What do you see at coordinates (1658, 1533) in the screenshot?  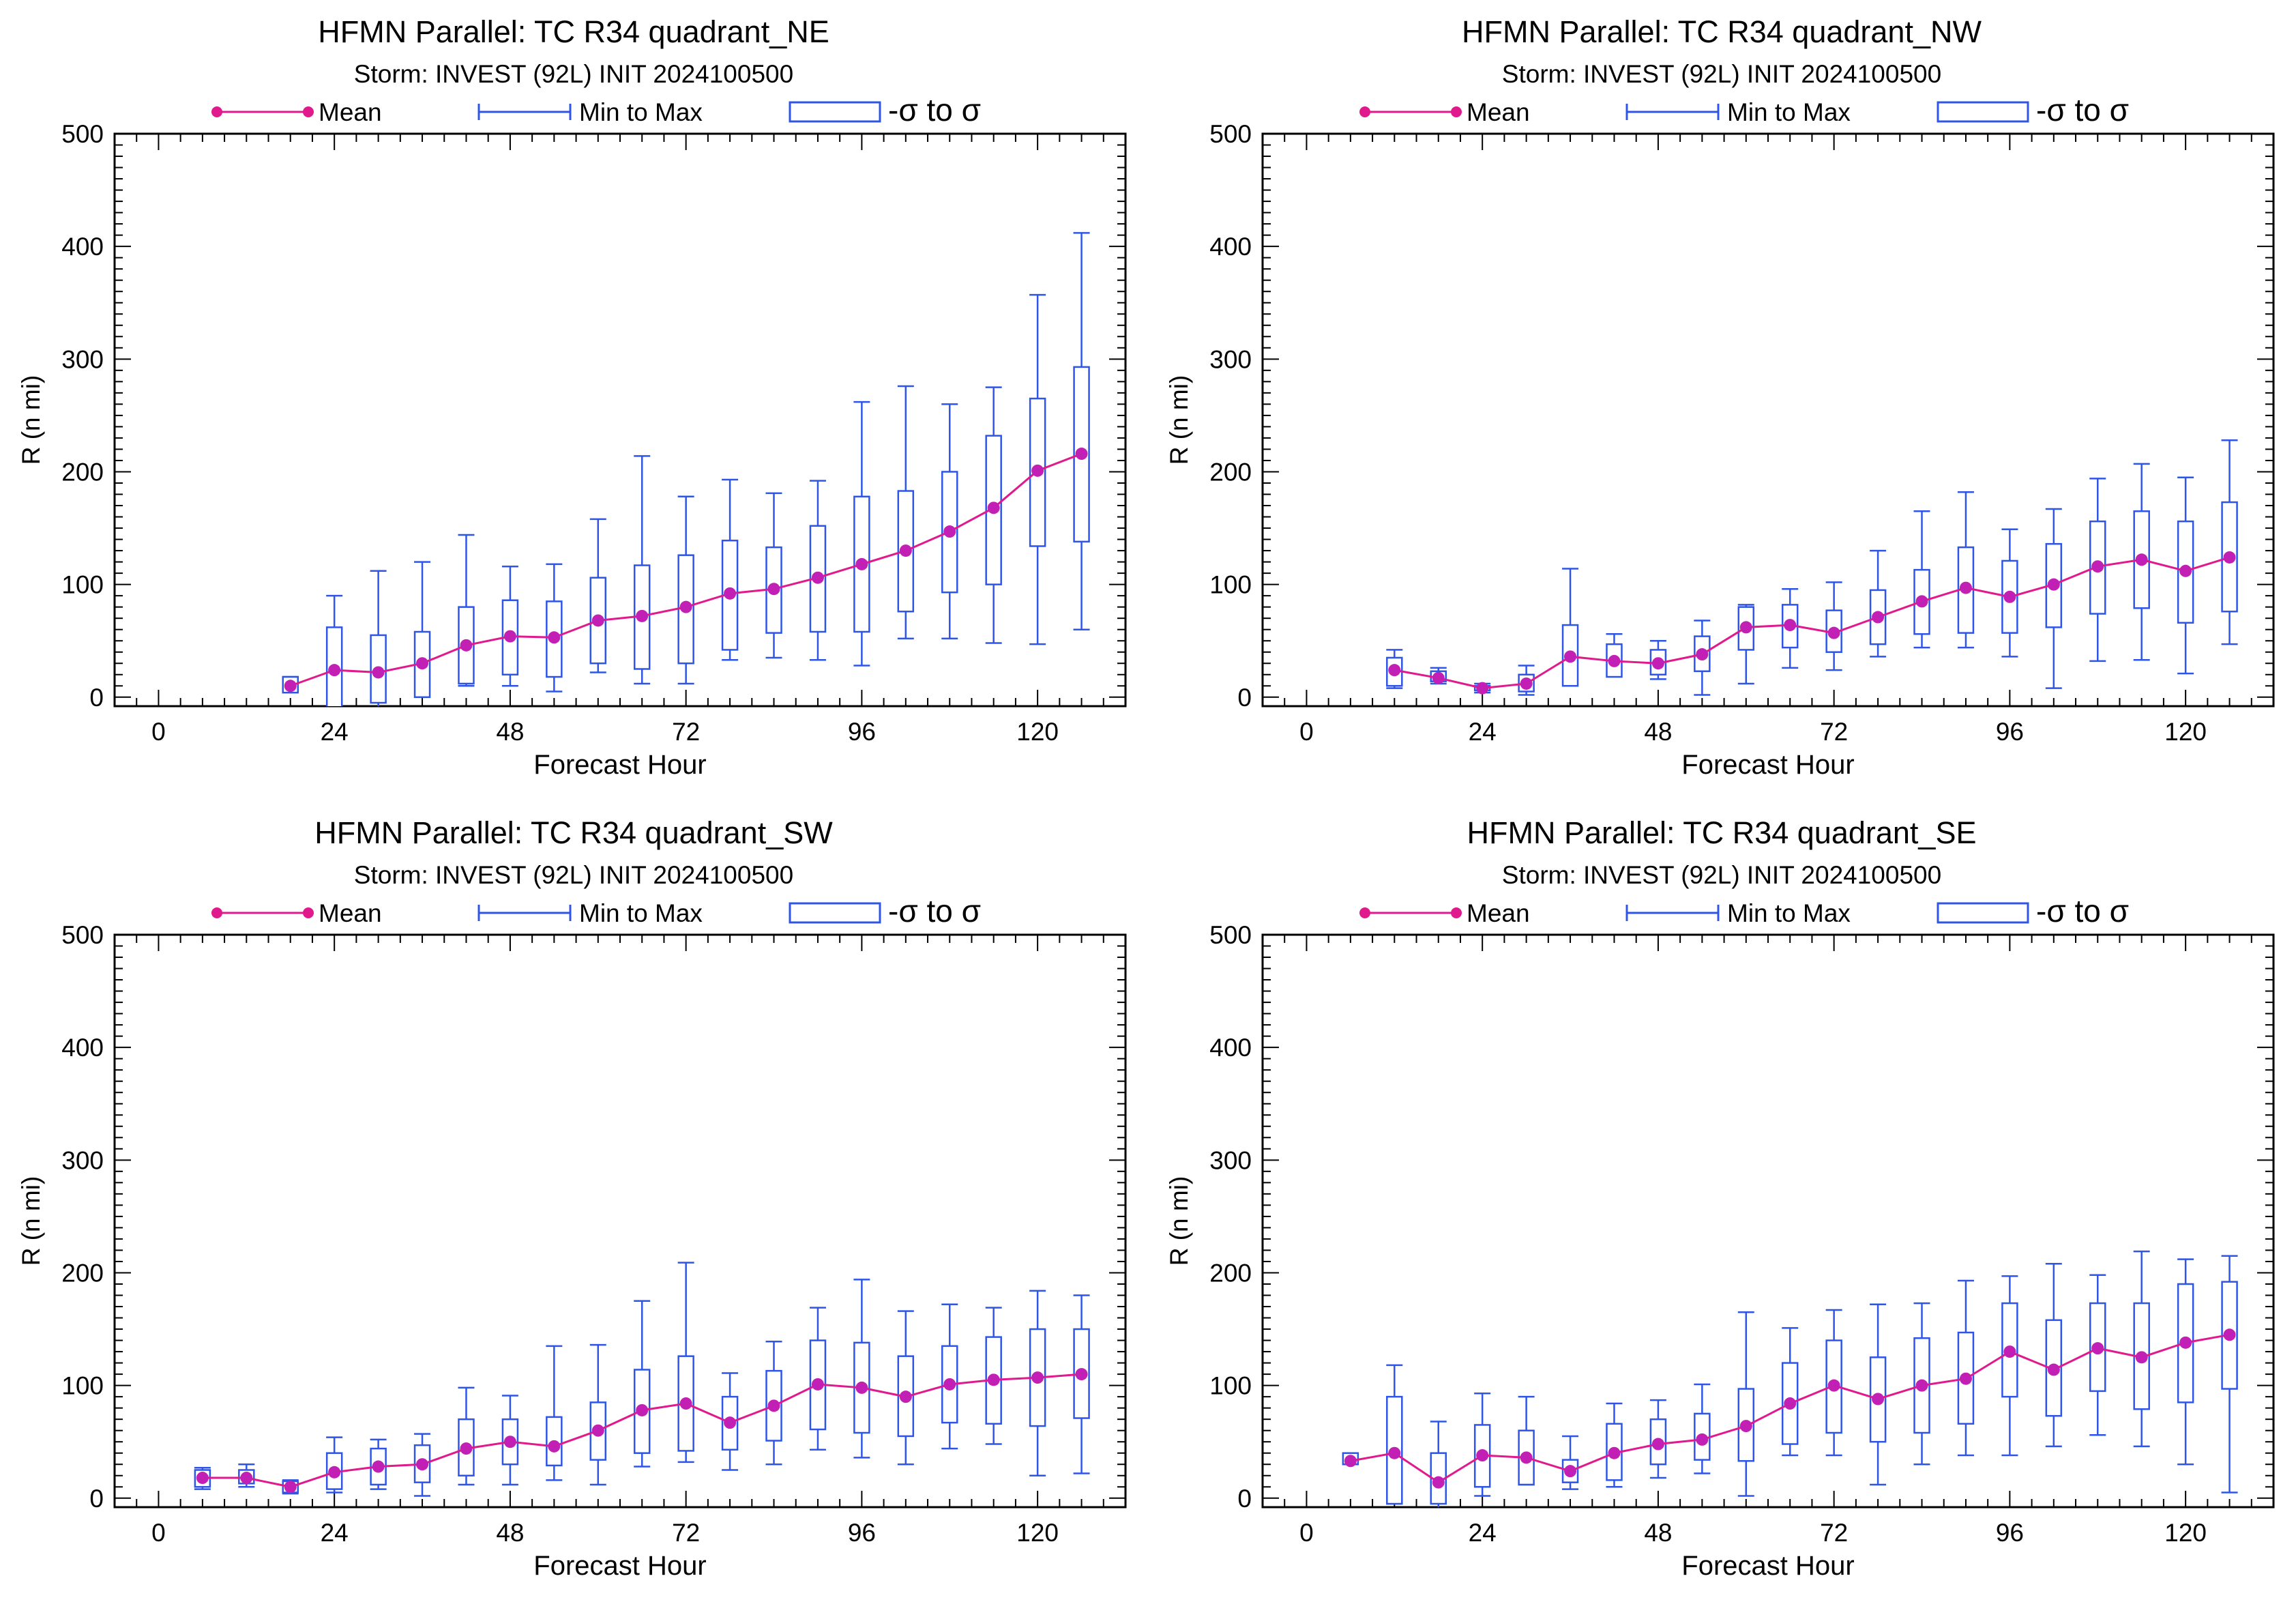 I see `x-tick-label: 48` at bounding box center [1658, 1533].